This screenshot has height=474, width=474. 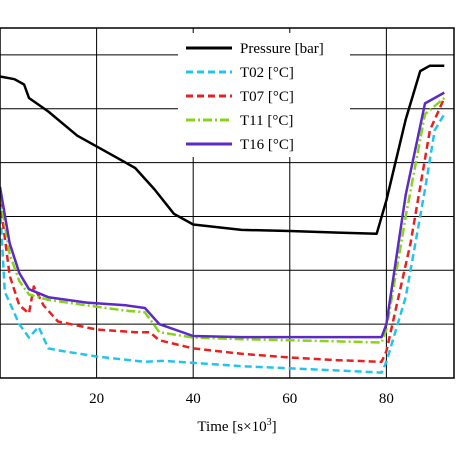 What do you see at coordinates (267, 145) in the screenshot?
I see `legend-label: T16 [°C]` at bounding box center [267, 145].